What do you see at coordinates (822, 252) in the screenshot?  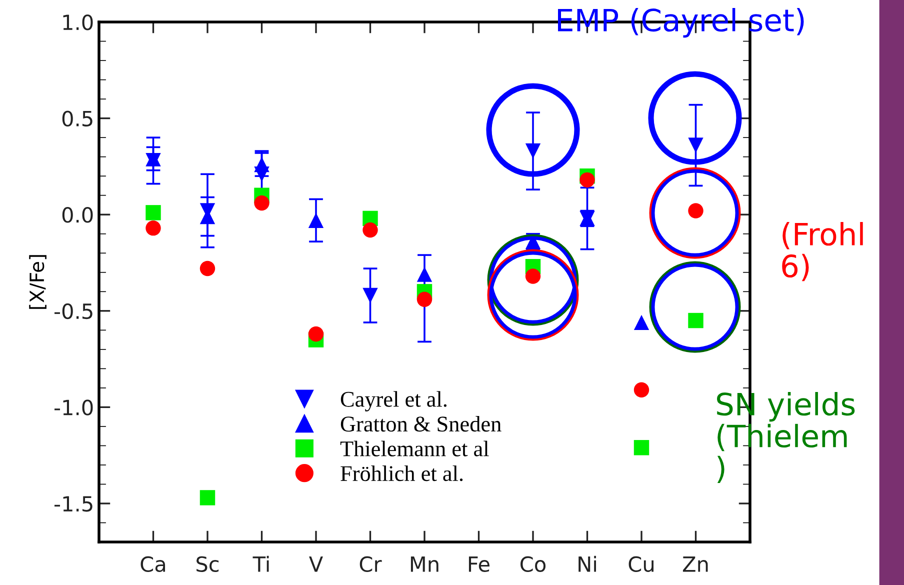 I see `text: (Frohl 6)` at bounding box center [822, 252].